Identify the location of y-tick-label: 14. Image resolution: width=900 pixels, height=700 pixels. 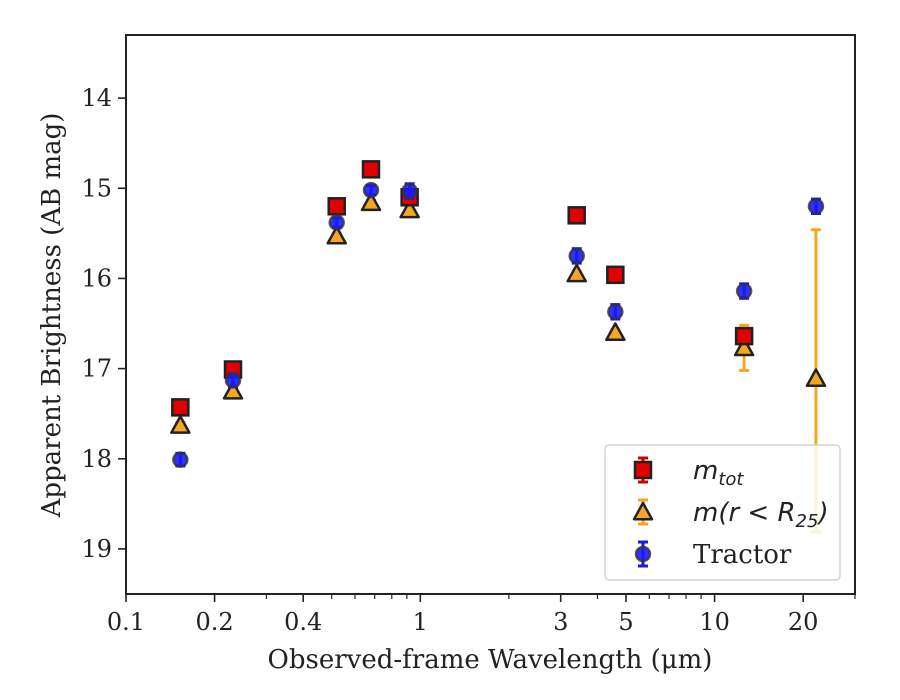
(96, 98).